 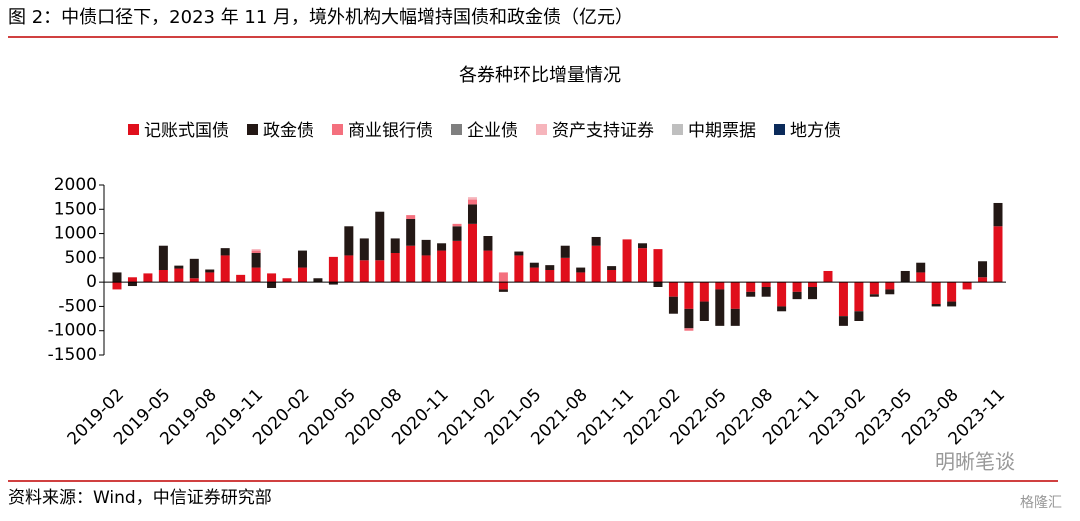 I want to click on y-tick-label: 1500, so click(x=75, y=209).